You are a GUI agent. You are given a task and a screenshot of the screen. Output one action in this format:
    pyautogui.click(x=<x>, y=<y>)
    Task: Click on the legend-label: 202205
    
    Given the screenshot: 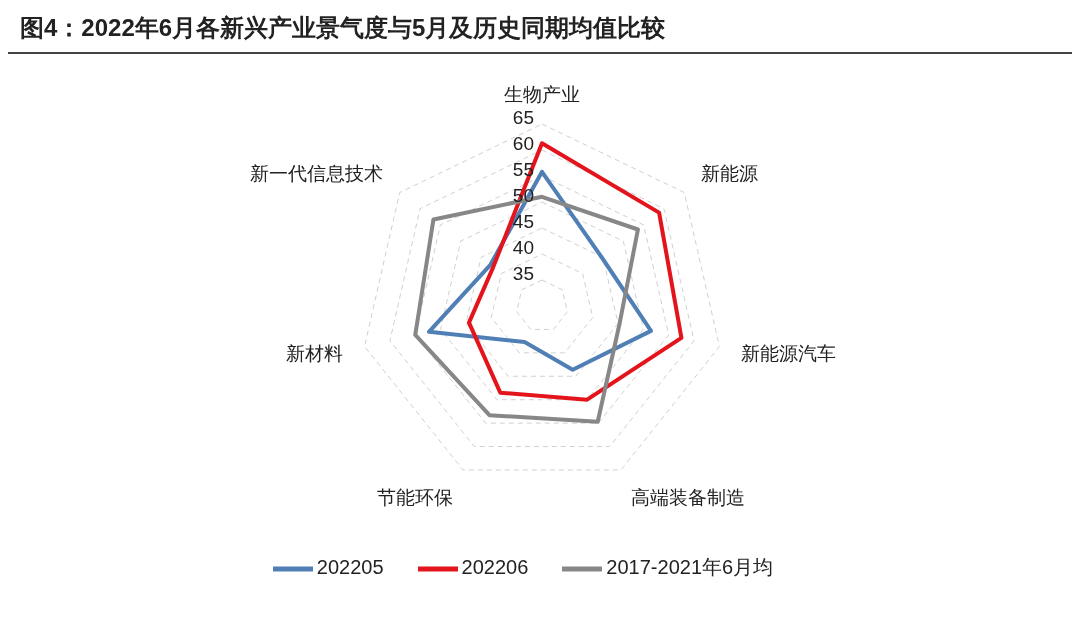 What is the action you would take?
    pyautogui.click(x=350, y=567)
    